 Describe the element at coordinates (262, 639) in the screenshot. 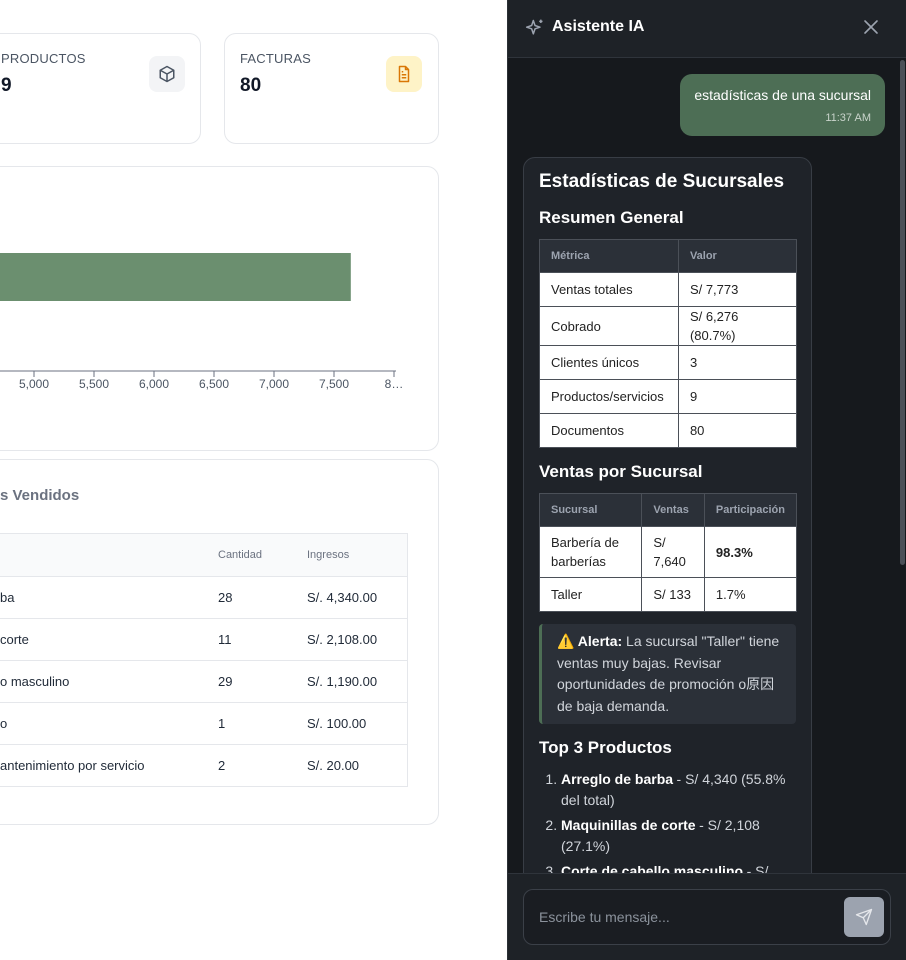

I see `table-cell: 11` at that location.